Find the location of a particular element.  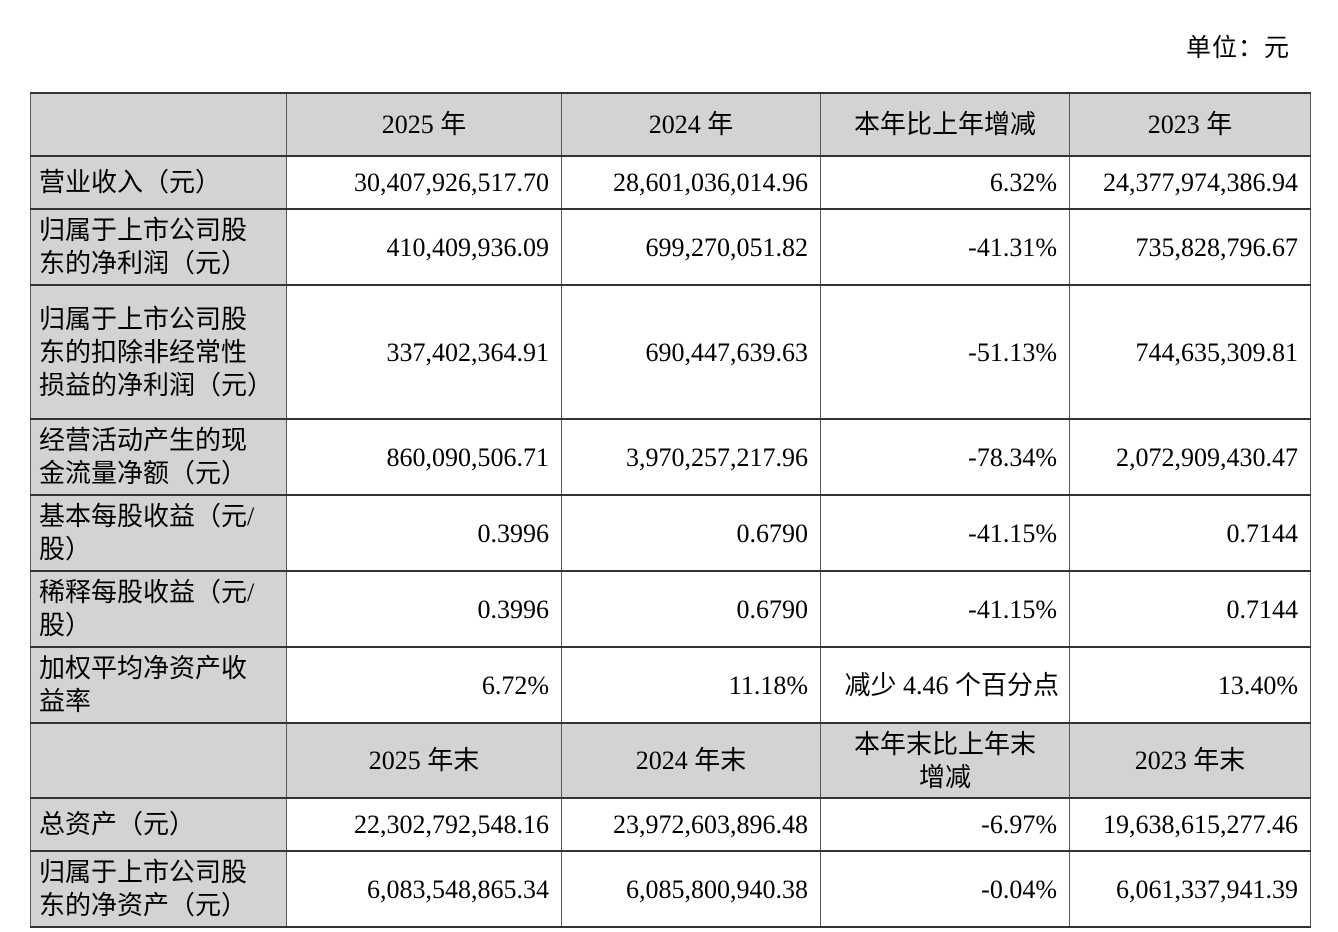

value-cell: 22,302,792,548.16 is located at coordinates (424, 824).